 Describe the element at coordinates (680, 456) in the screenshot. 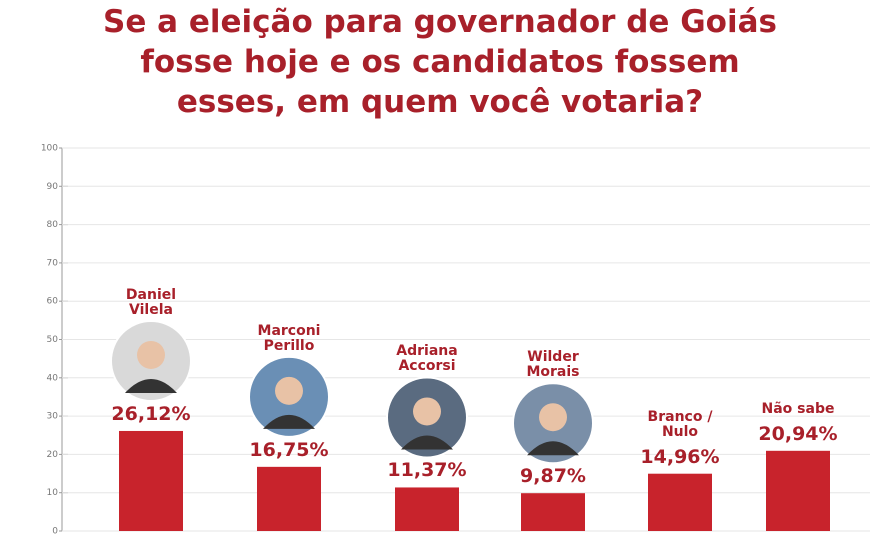

I see `value-label: 14,96%` at that location.